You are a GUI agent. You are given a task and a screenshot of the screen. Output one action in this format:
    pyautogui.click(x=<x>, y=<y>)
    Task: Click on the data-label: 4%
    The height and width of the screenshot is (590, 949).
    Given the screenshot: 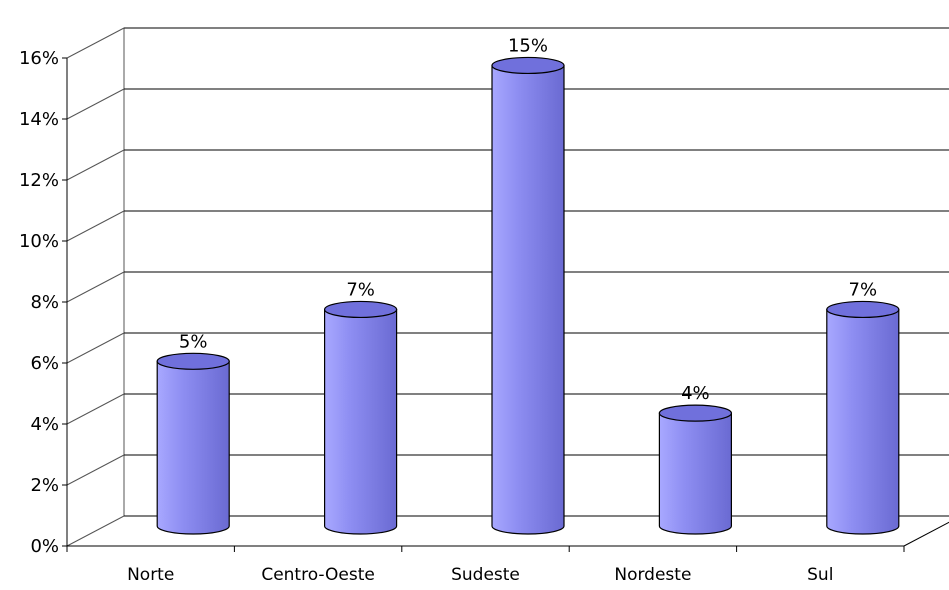 What is the action you would take?
    pyautogui.click(x=695, y=393)
    